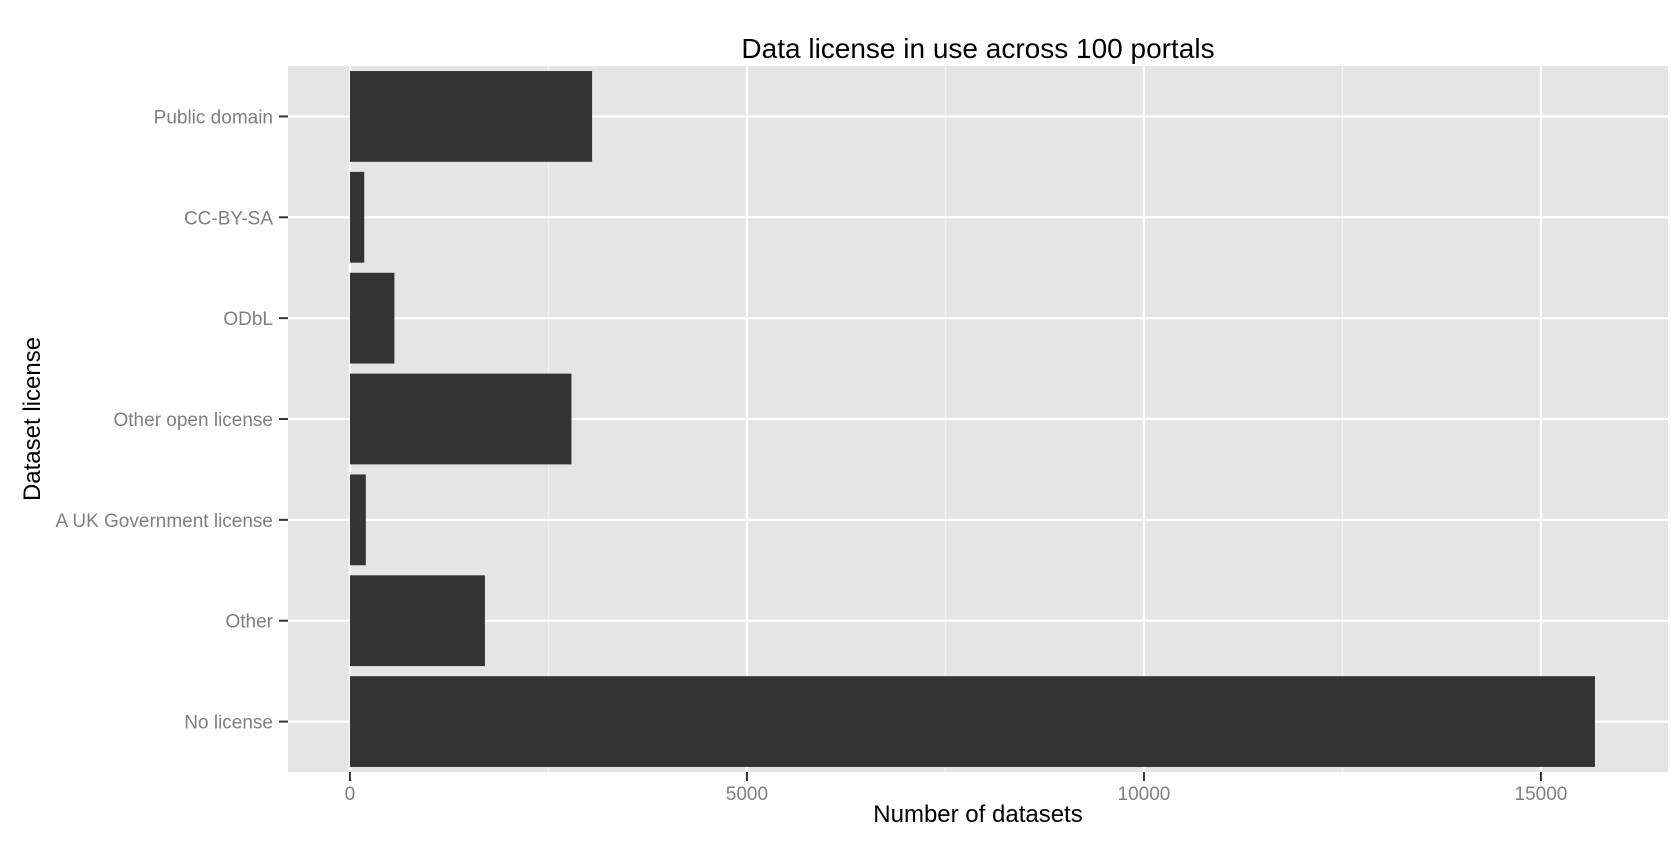 The width and height of the screenshot is (1680, 845). What do you see at coordinates (977, 814) in the screenshot?
I see `x-axis-title: Number of datasets` at bounding box center [977, 814].